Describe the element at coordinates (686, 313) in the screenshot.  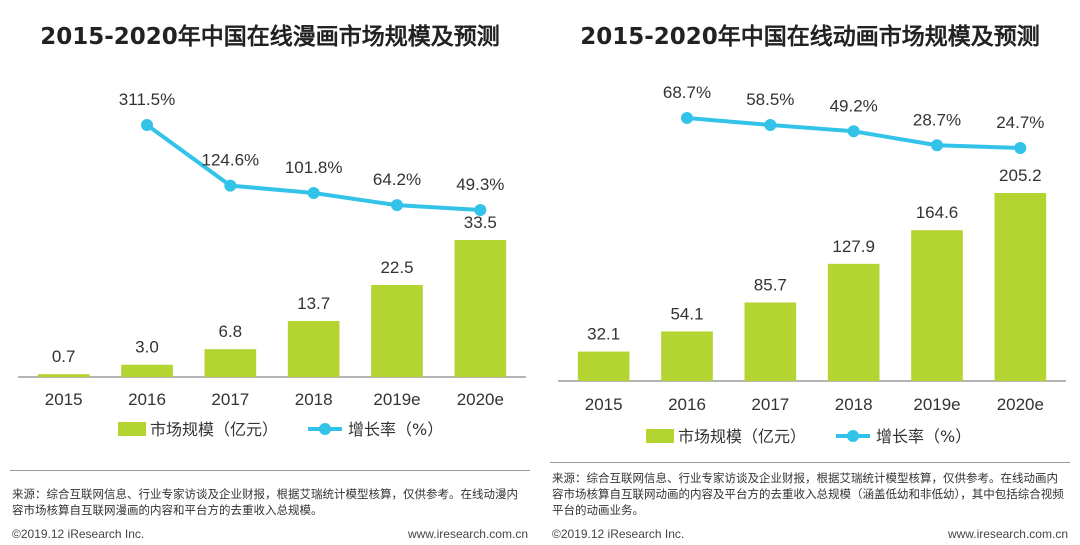
I see `bar-value-label: 54.1` at that location.